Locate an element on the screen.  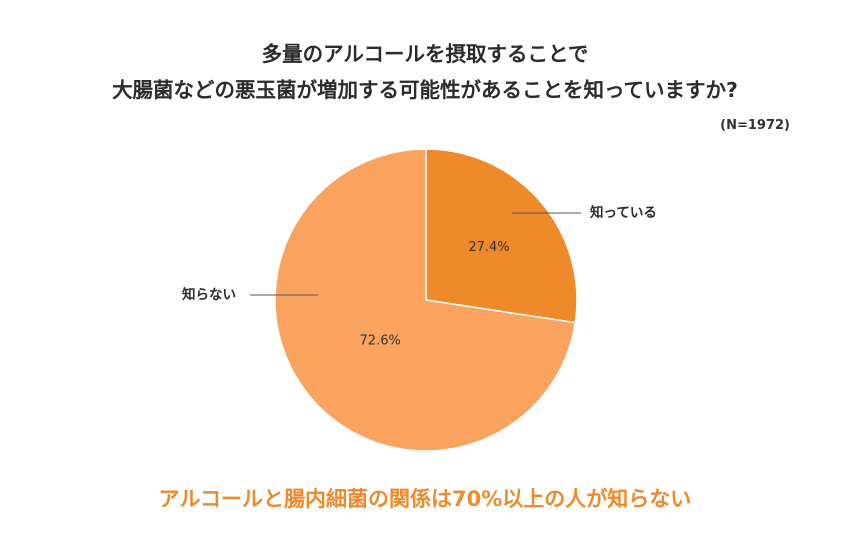
data-label-dont-know: 72.6% is located at coordinates (380, 340).